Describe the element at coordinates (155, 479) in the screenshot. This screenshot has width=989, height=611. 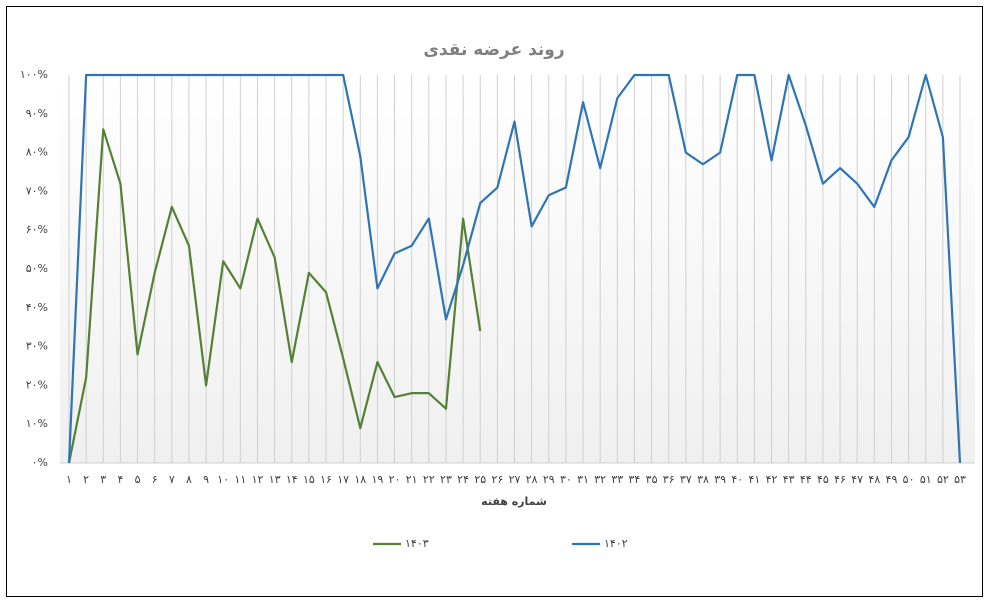
I see `x-tick-label: ۶` at that location.